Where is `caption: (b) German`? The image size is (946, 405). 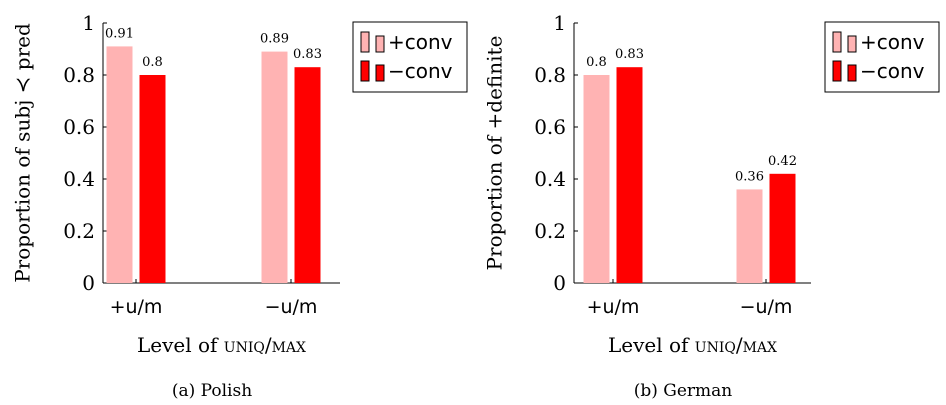 caption: (b) German is located at coordinates (683, 391).